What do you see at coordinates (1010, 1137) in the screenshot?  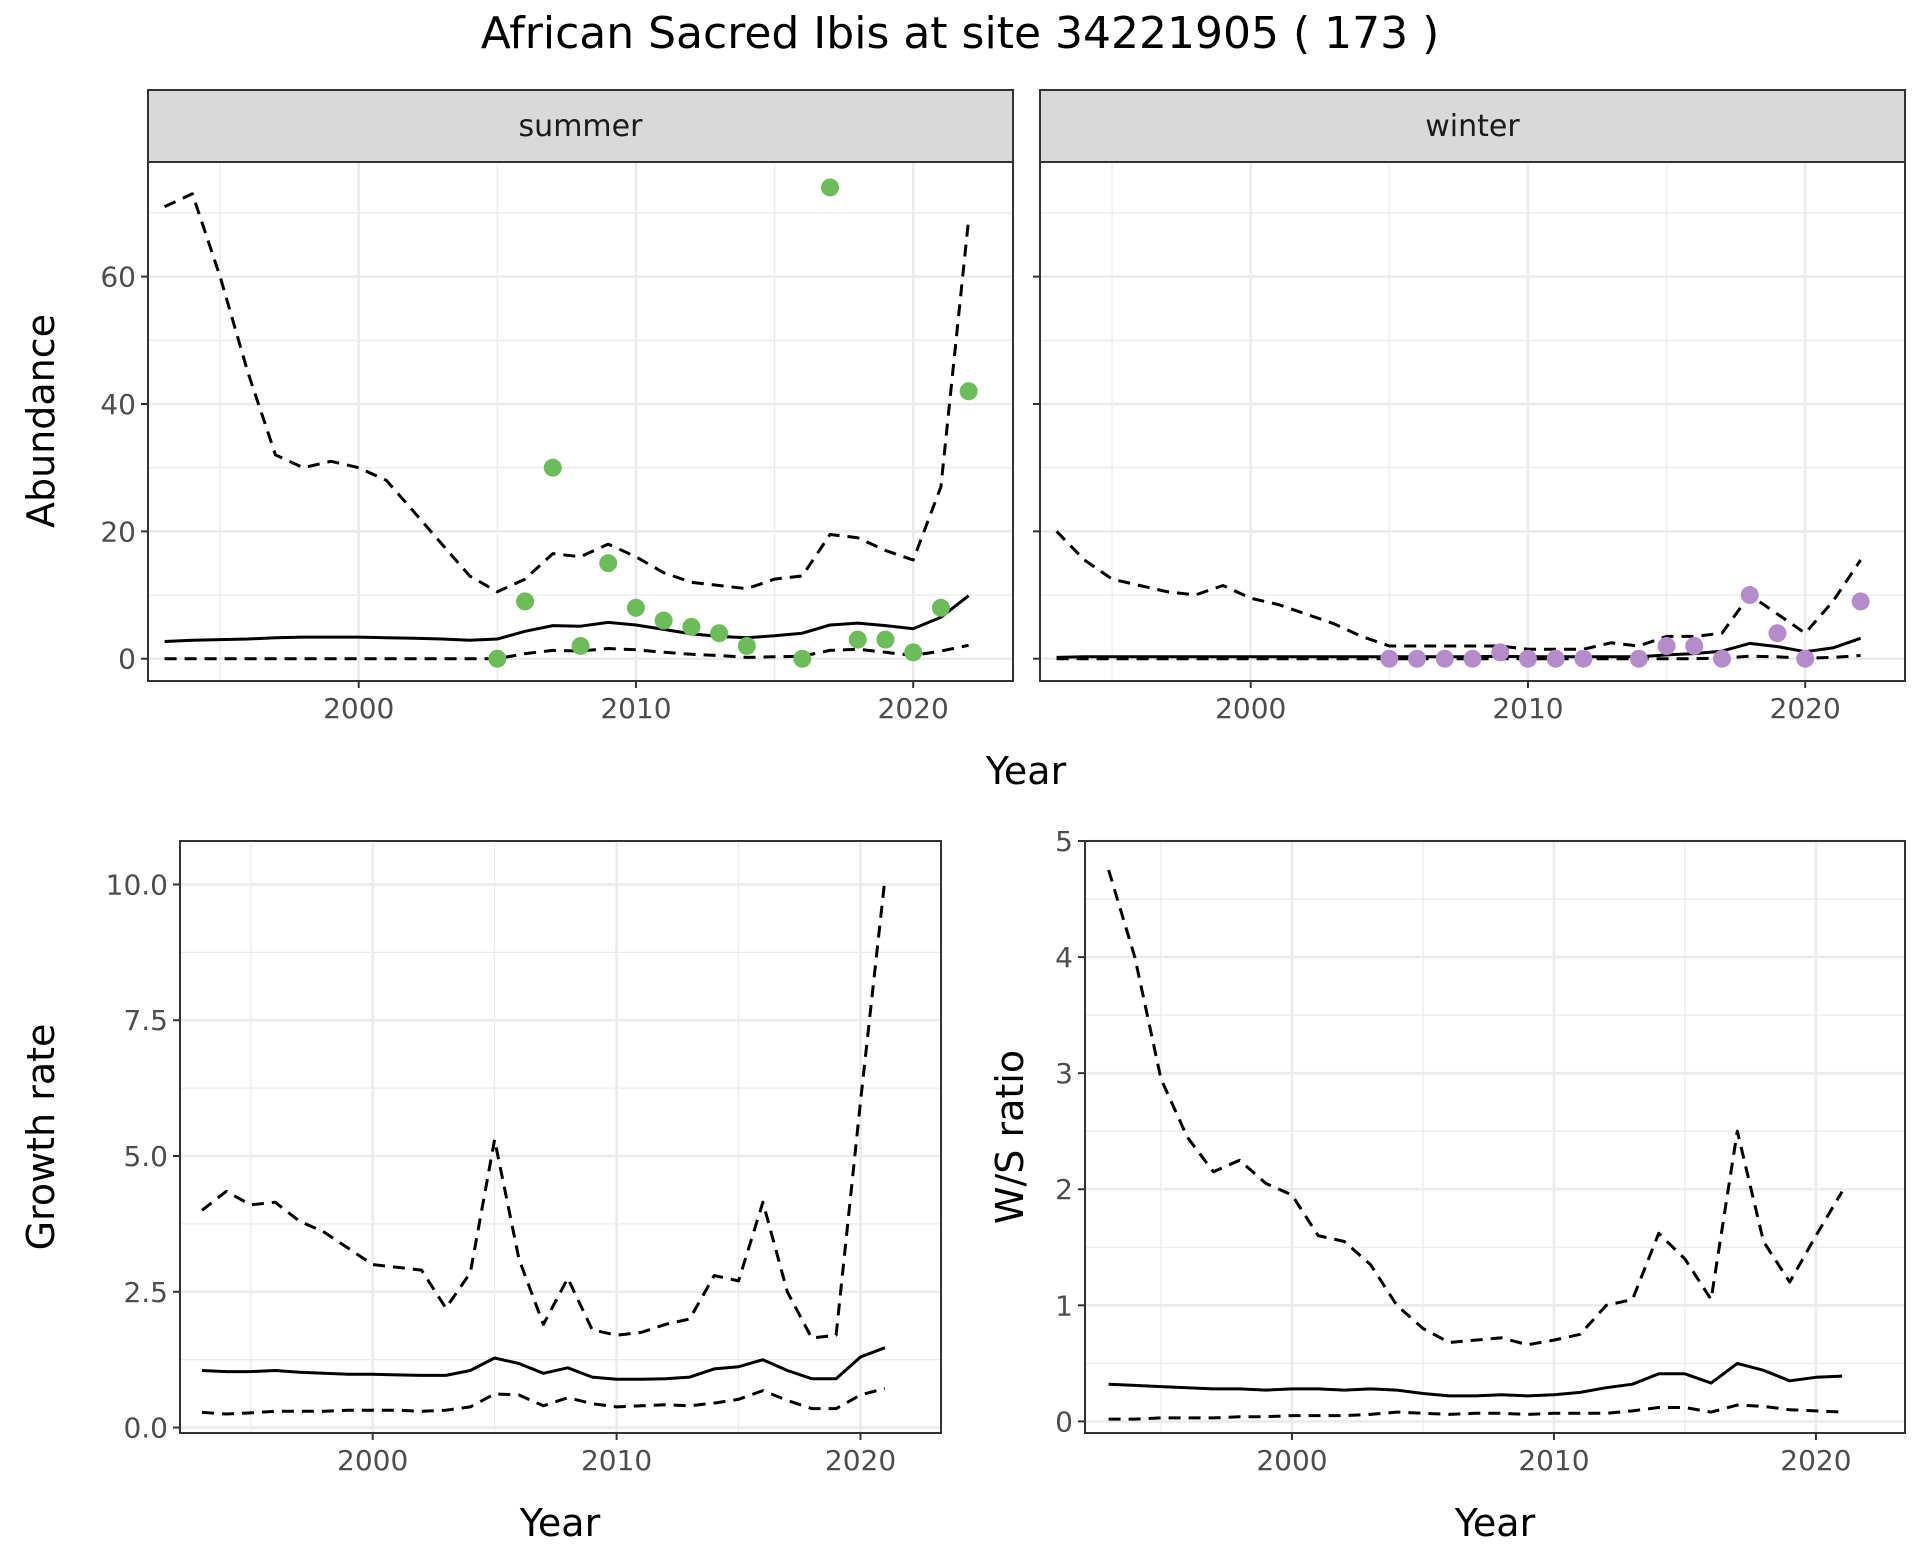 I see `y-axis-title-ws-ratio: W/S ratio` at bounding box center [1010, 1137].